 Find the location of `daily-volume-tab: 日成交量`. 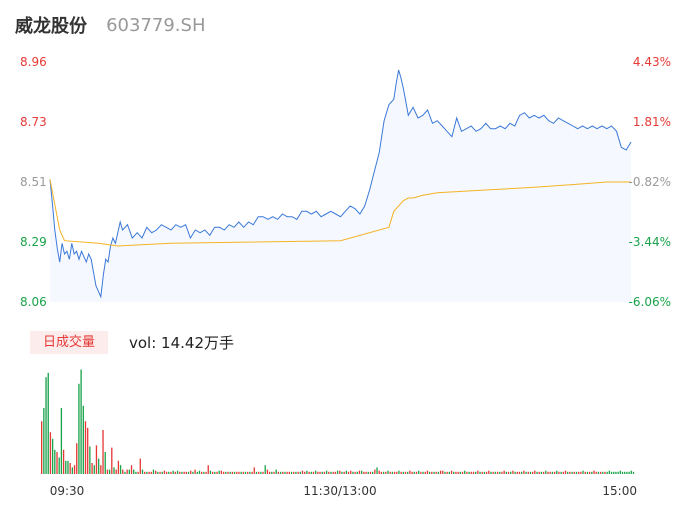

daily-volume-tab: 日成交量 is located at coordinates (69, 342).